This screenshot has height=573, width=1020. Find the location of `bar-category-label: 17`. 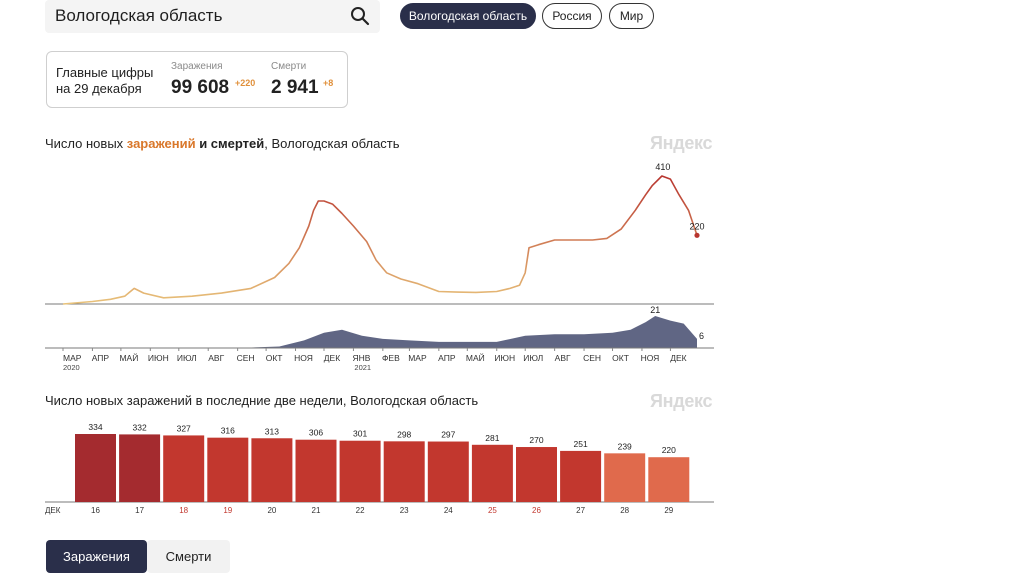

bar-category-label: 17 is located at coordinates (139, 510).